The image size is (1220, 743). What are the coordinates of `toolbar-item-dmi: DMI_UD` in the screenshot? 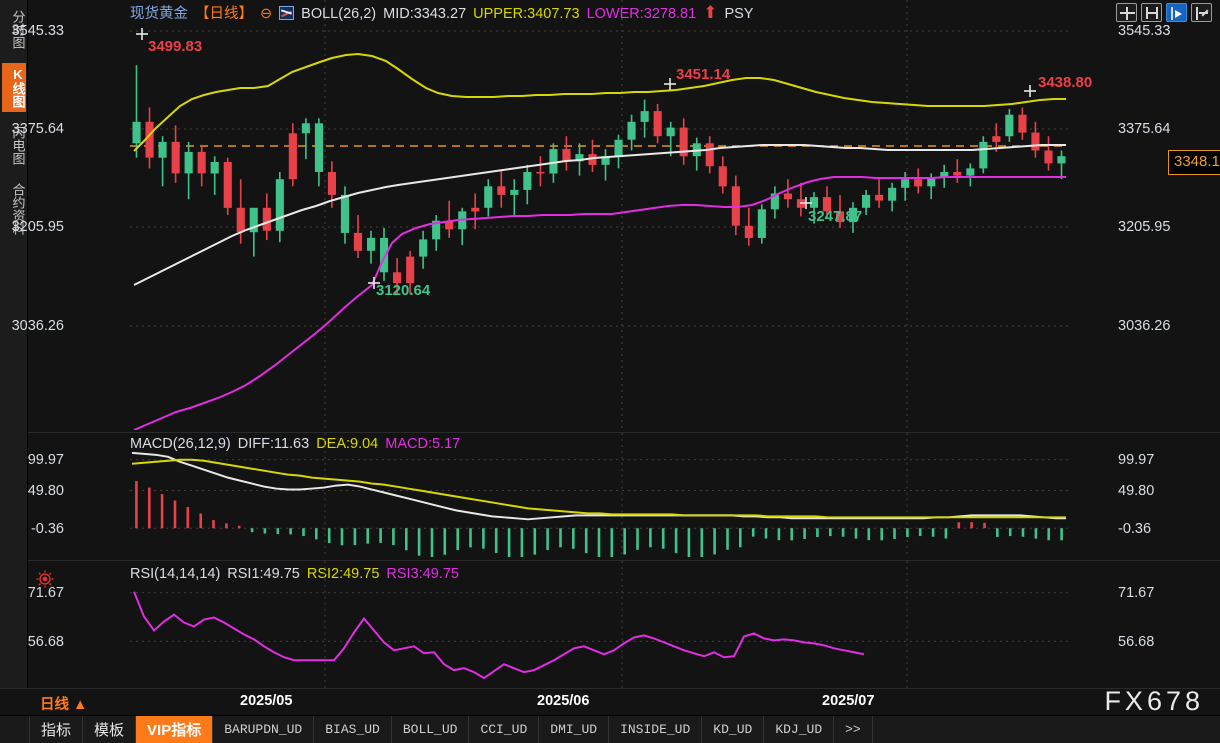 It's located at (574, 729).